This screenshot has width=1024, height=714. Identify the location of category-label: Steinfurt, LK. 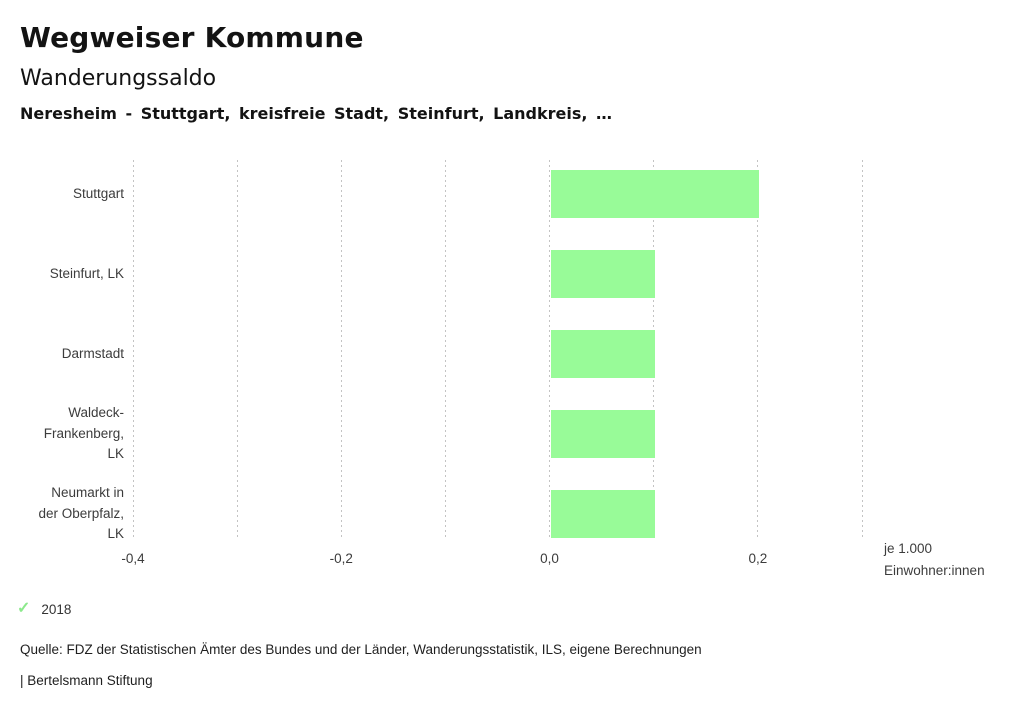
(86, 273).